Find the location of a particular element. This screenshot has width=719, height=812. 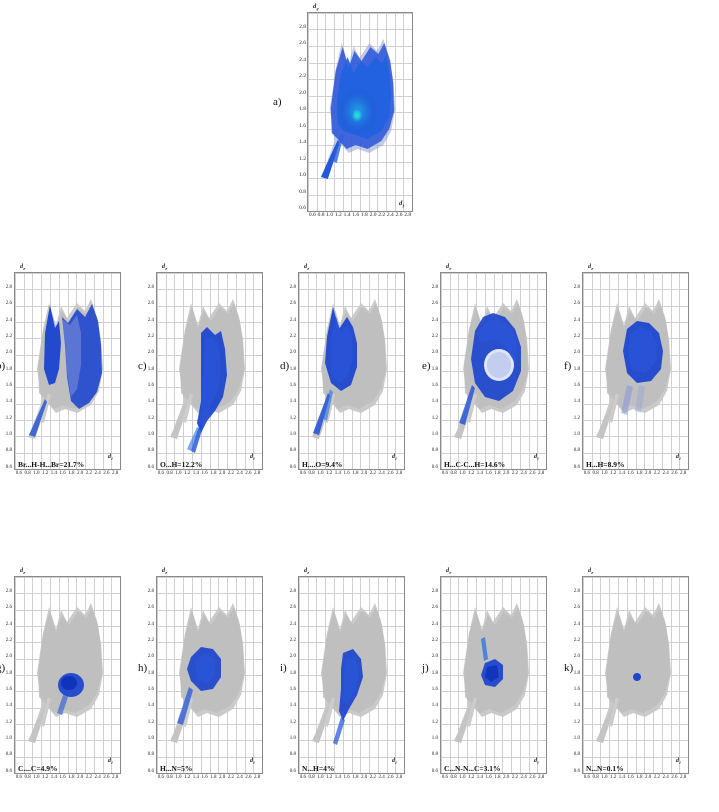

y-axis-label-b: de is located at coordinates (23, 268).